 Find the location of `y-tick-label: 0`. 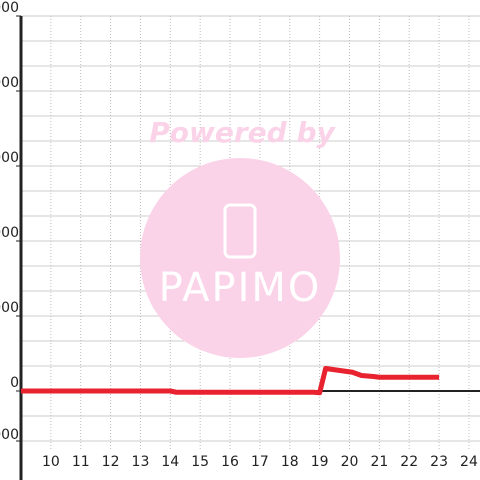

y-tick-label: 0 is located at coordinates (14, 383).